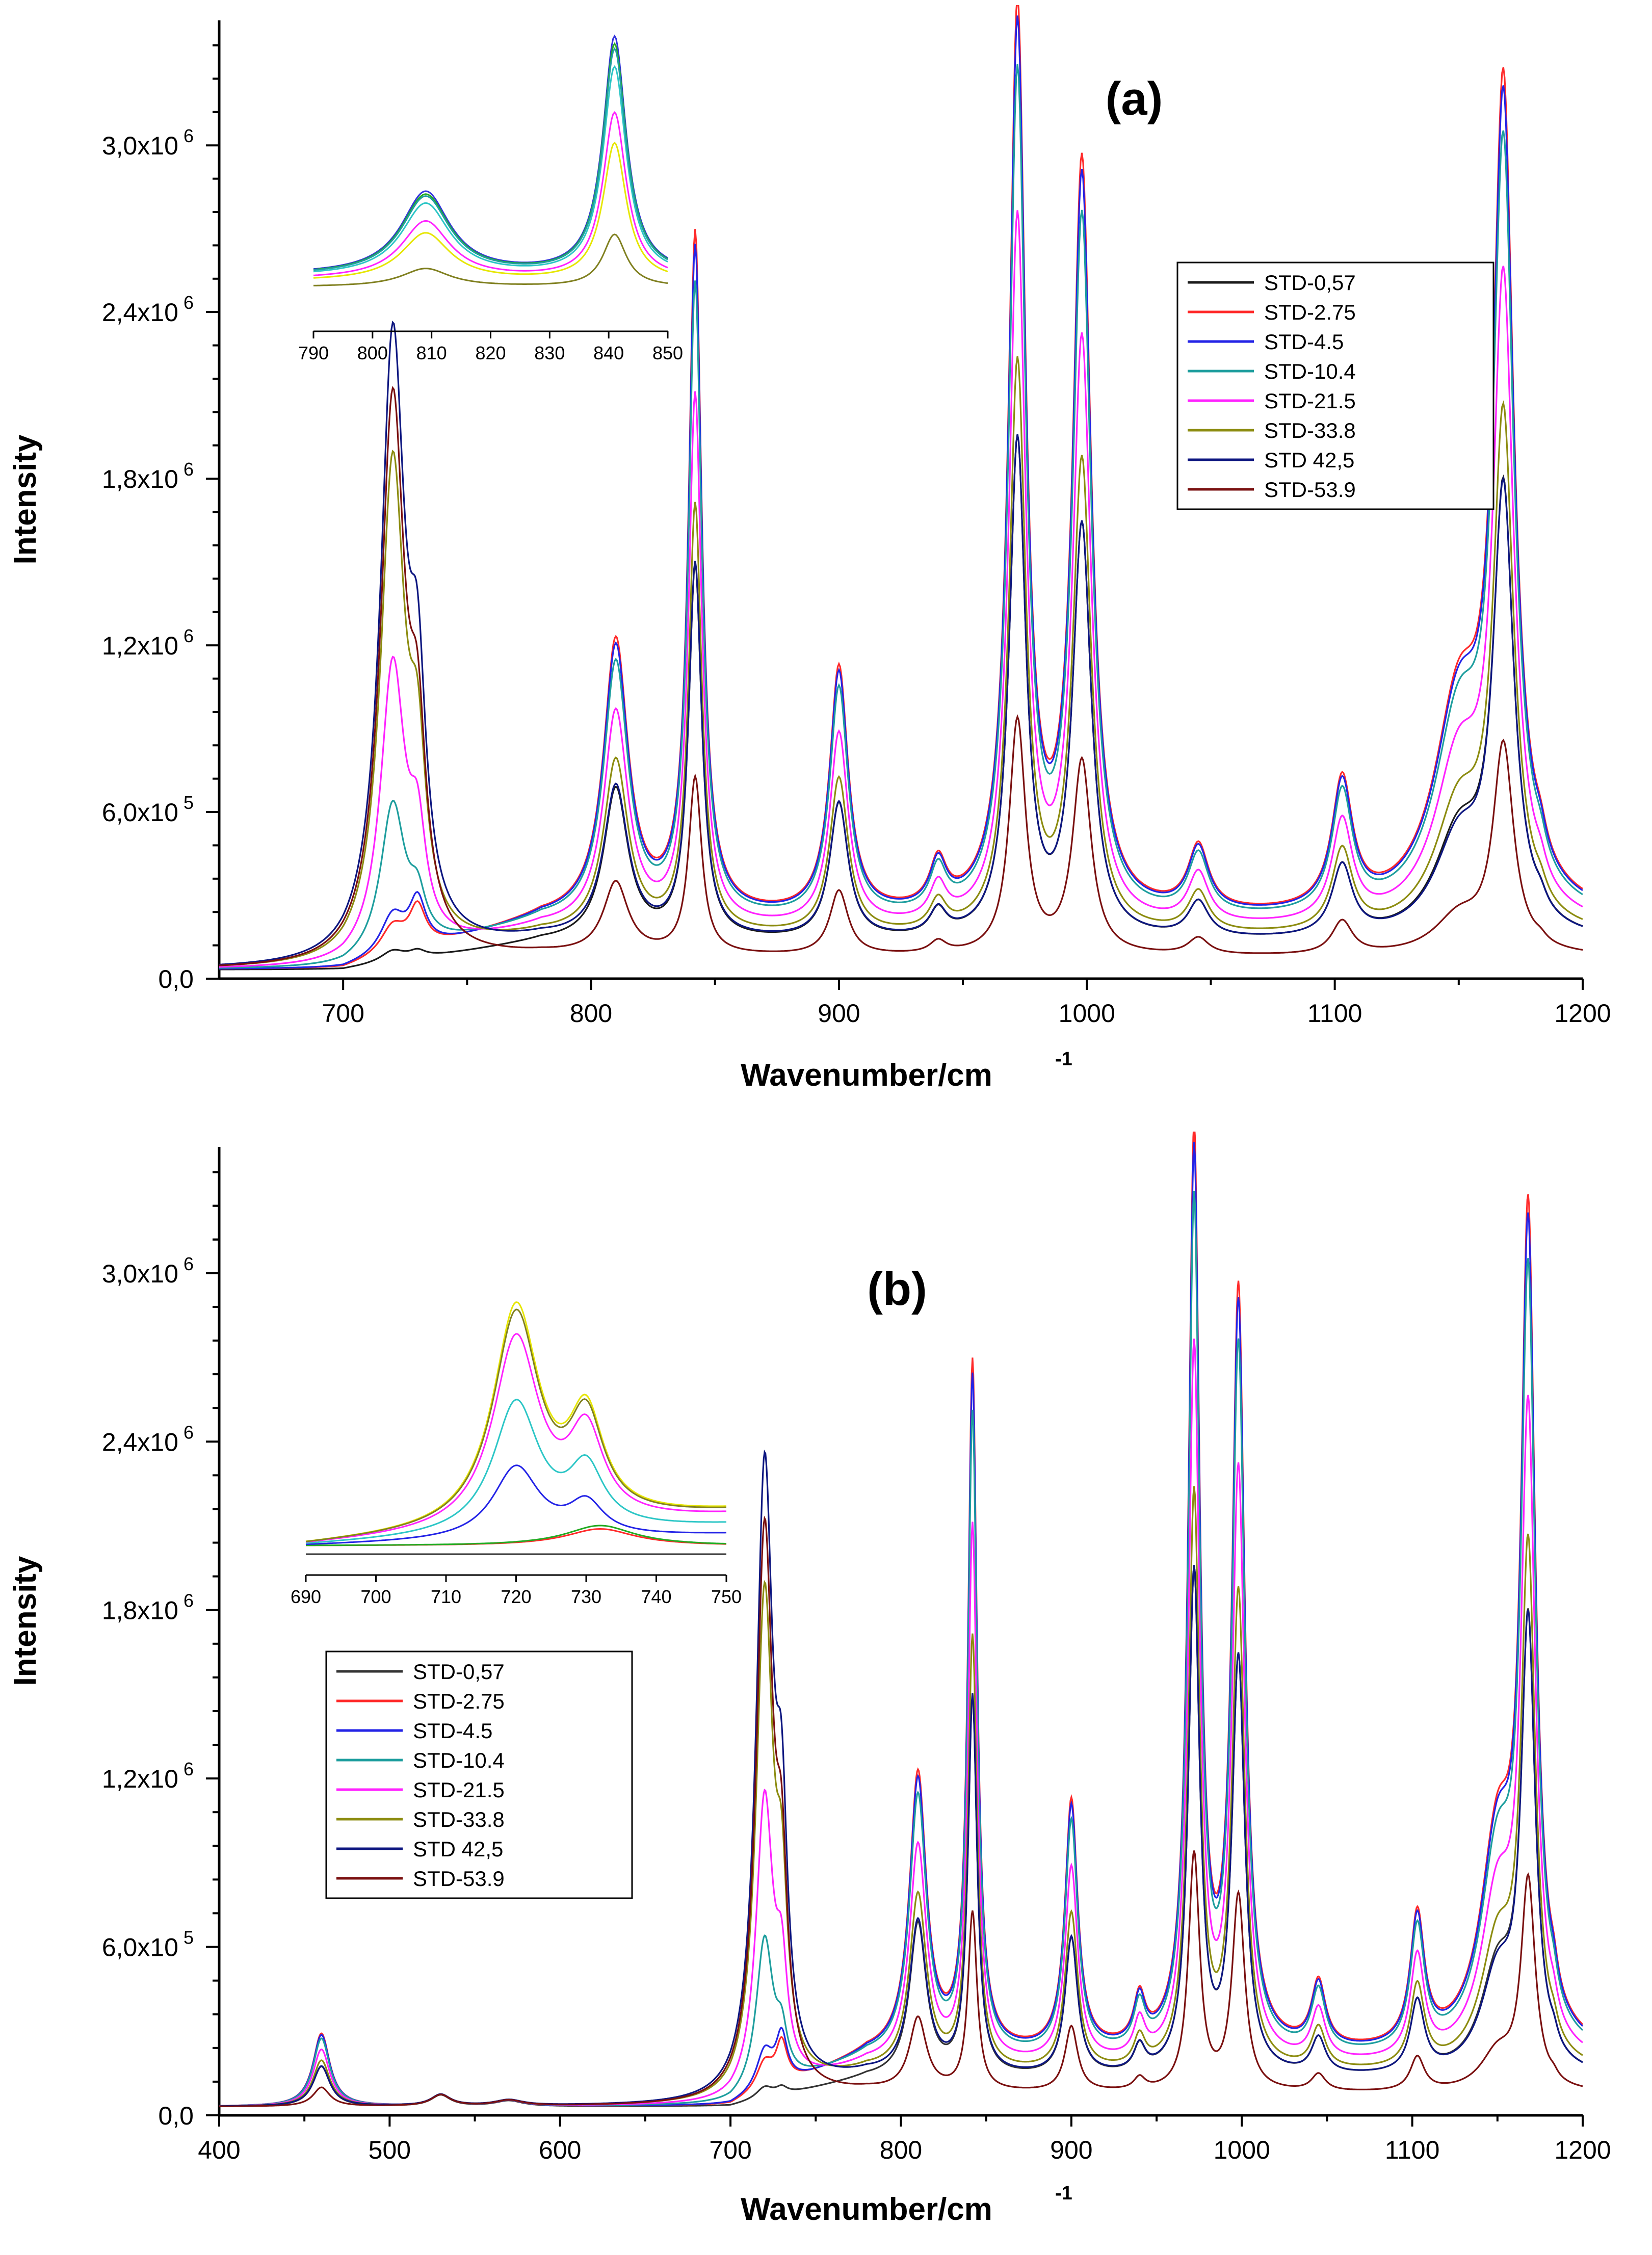 The width and height of the screenshot is (1652, 2255). I want to click on inset-x-tick-label: 790, so click(313, 353).